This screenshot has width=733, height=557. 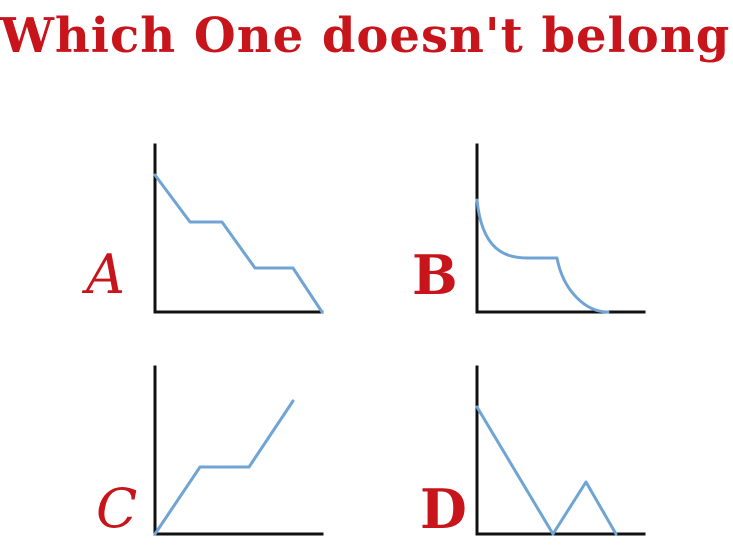 What do you see at coordinates (366, 36) in the screenshot?
I see `page-title: Which One doesn't belong?` at bounding box center [366, 36].